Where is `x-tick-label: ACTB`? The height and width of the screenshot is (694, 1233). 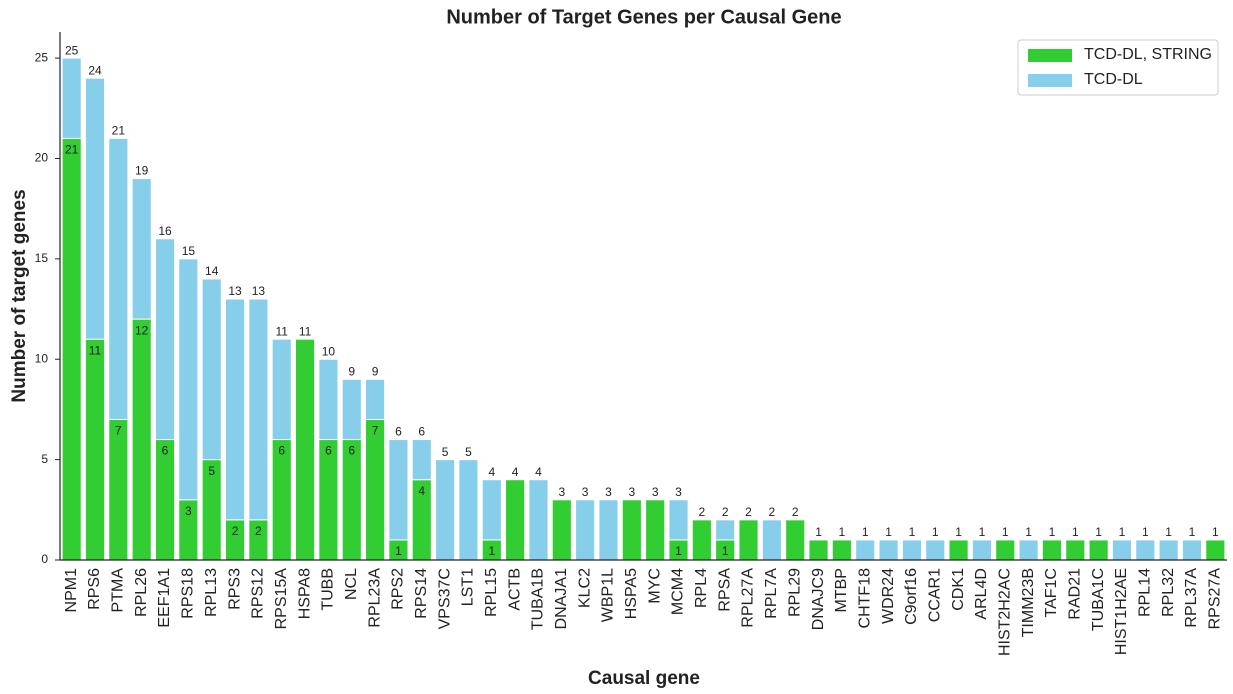
x-tick-label: ACTB is located at coordinates (514, 589).